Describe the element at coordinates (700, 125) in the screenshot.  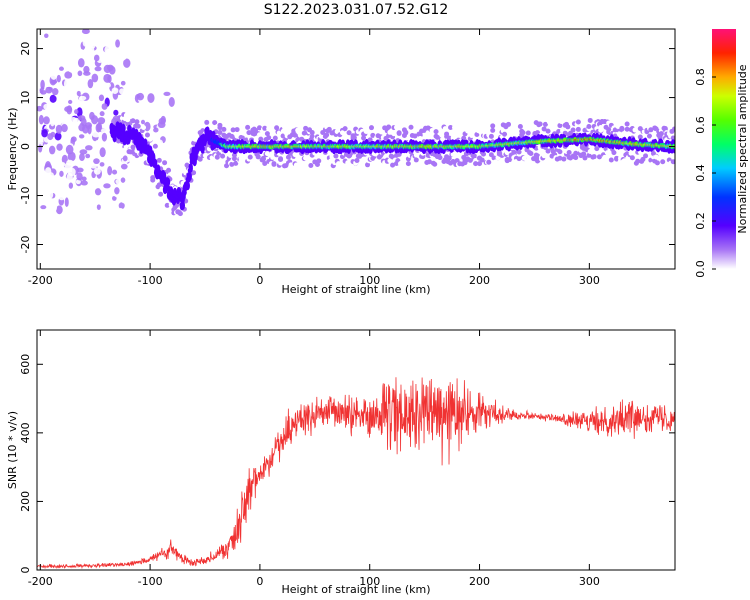
I see `colorbar-tick-label: 0.6` at that location.